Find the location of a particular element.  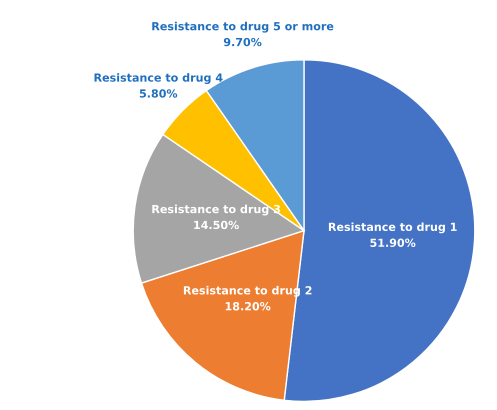

data-label: 18.20% is located at coordinates (248, 306).